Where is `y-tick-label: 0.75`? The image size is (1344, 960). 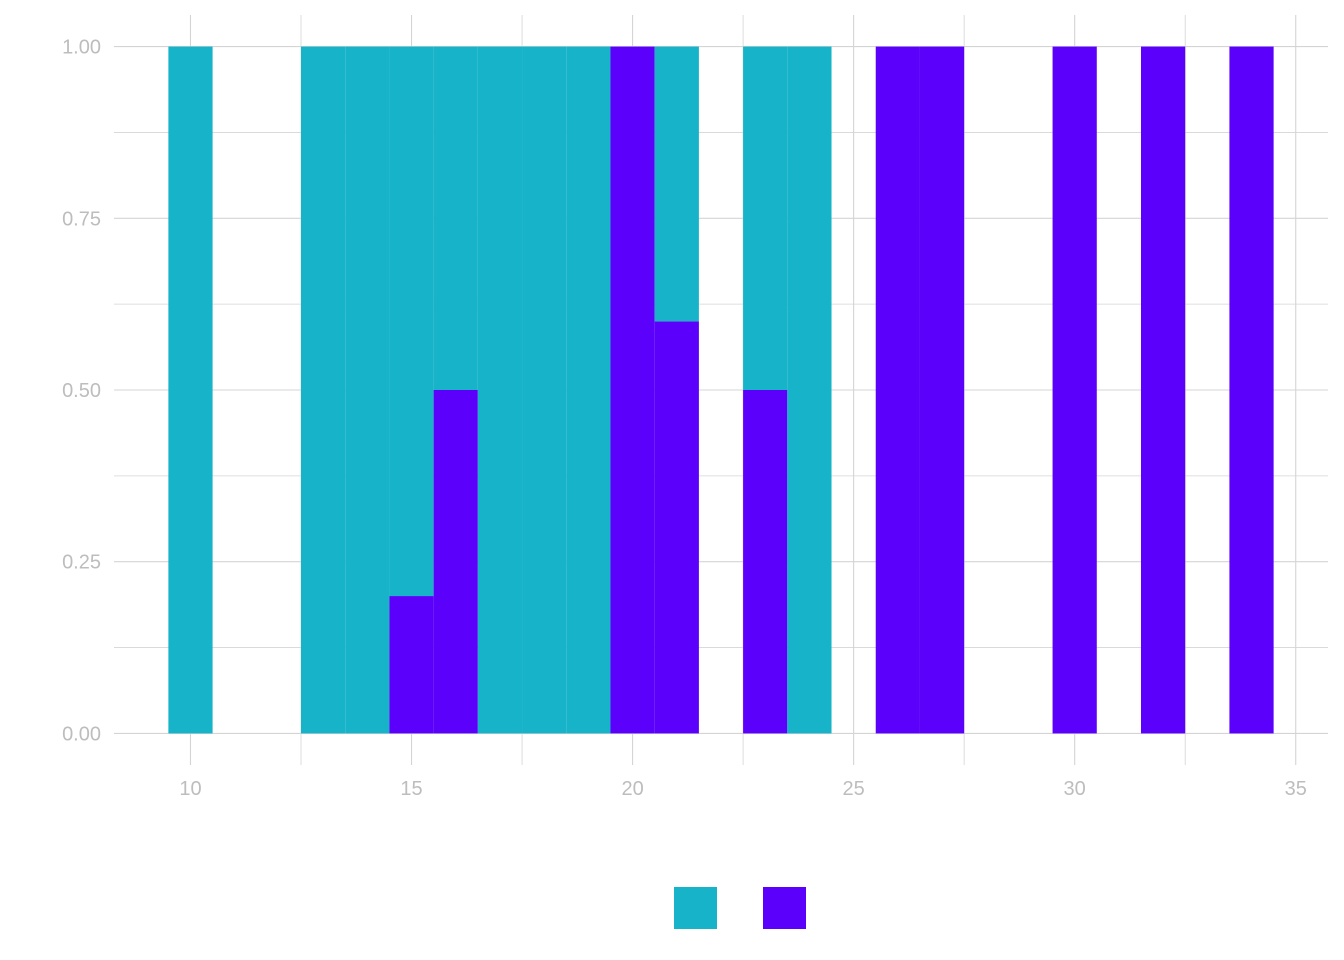
y-tick-label: 0.75 is located at coordinates (81, 219).